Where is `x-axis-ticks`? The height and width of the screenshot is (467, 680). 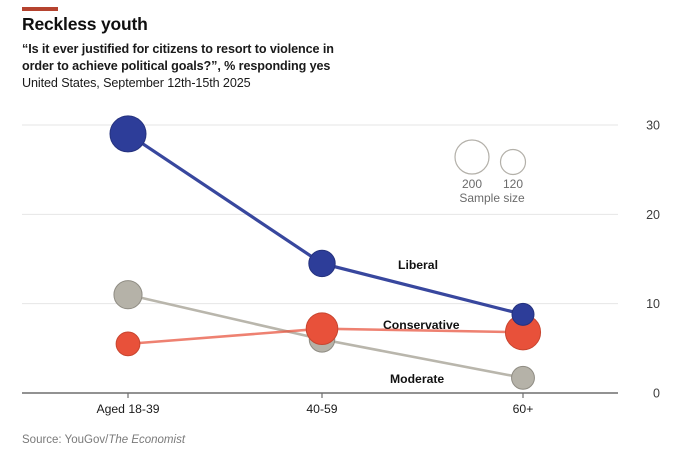 x-axis-ticks is located at coordinates (325, 395).